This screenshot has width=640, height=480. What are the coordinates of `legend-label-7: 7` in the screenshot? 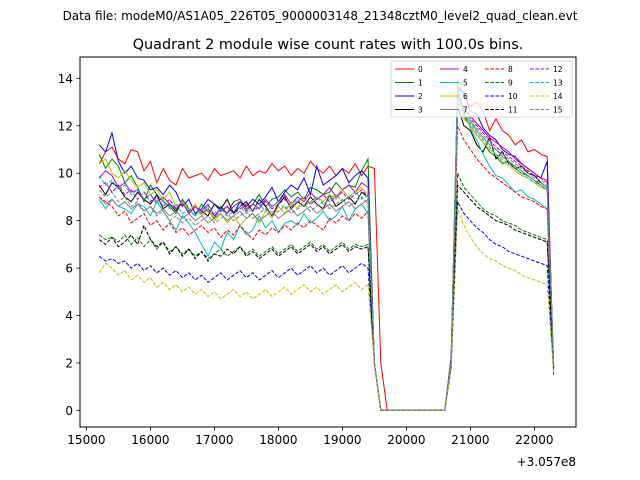 It's located at (465, 110).